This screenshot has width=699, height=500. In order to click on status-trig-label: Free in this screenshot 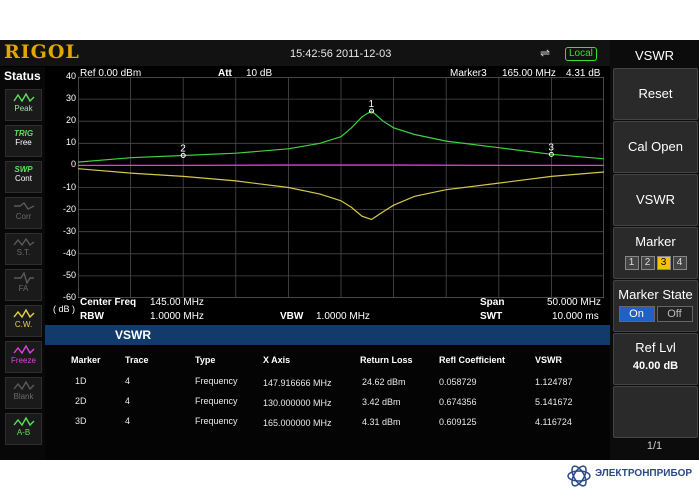, I will do `click(23, 142)`.